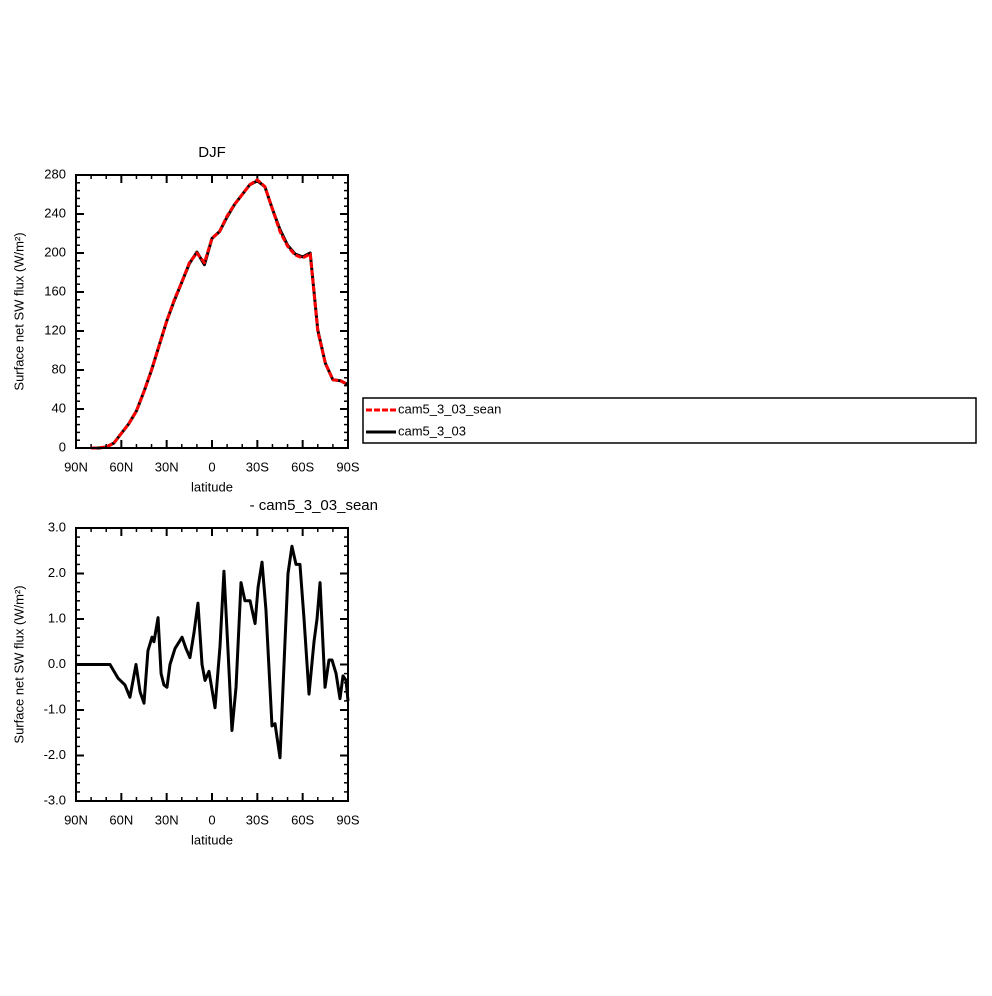 The width and height of the screenshot is (992, 996). Describe the element at coordinates (212, 152) in the screenshot. I see `chart-title: DJF` at that location.